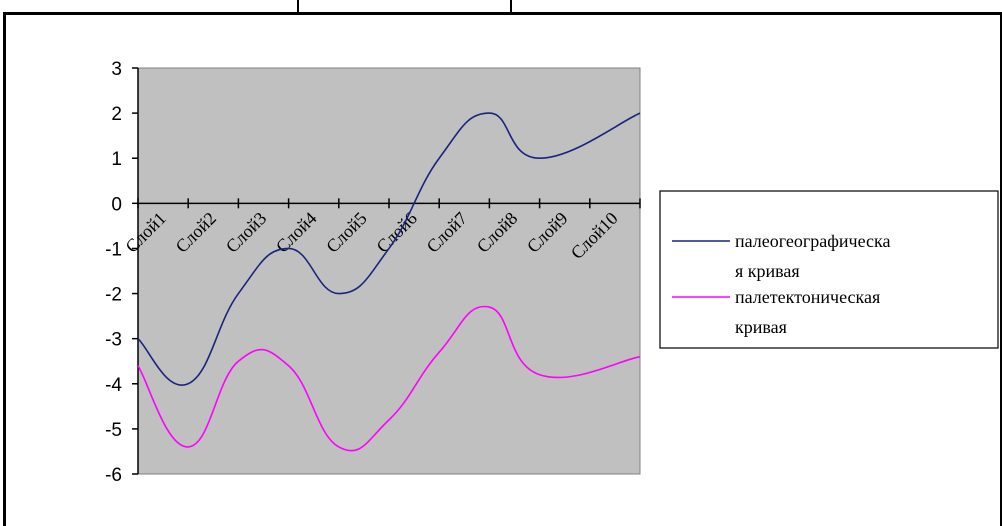  What do you see at coordinates (813, 241) in the screenshot?
I see `legend-label: палеогеографическа` at bounding box center [813, 241].